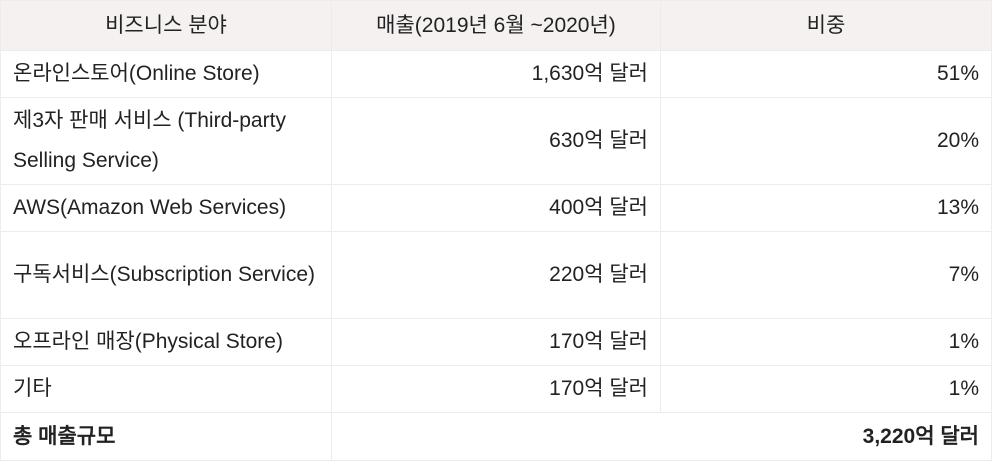 This screenshot has width=993, height=462. What do you see at coordinates (661, 436) in the screenshot?
I see `total-value: 3,220억 달러` at bounding box center [661, 436].